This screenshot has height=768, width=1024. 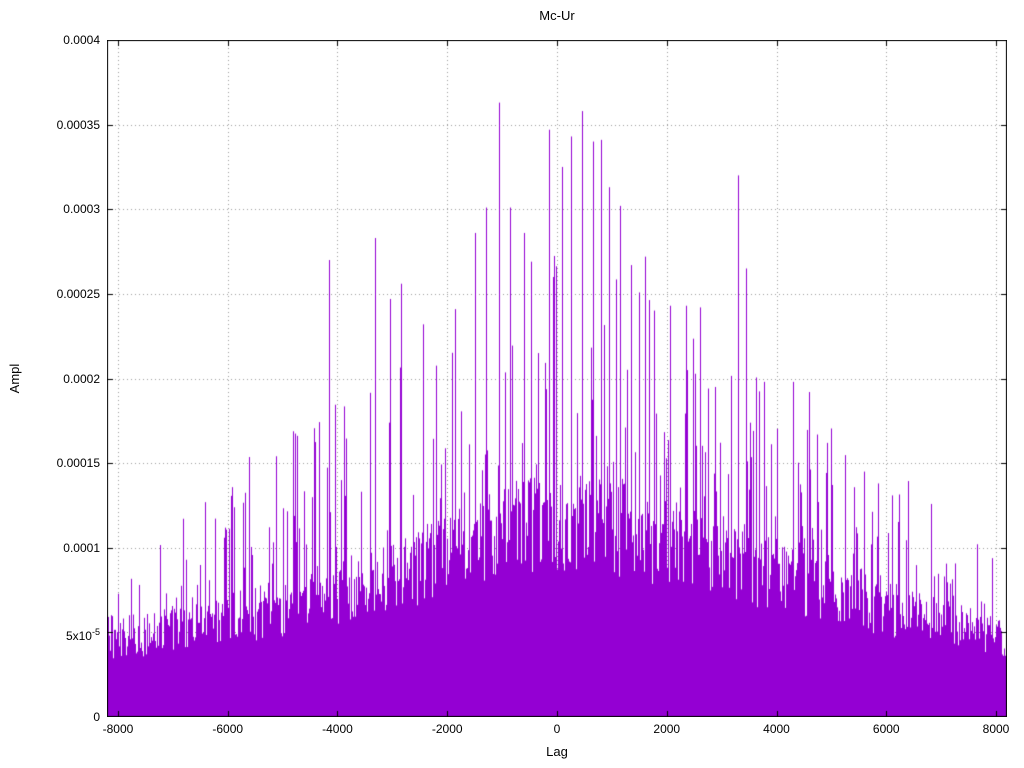 What do you see at coordinates (557, 15) in the screenshot?
I see `chart-title: Mc-Ur` at bounding box center [557, 15].